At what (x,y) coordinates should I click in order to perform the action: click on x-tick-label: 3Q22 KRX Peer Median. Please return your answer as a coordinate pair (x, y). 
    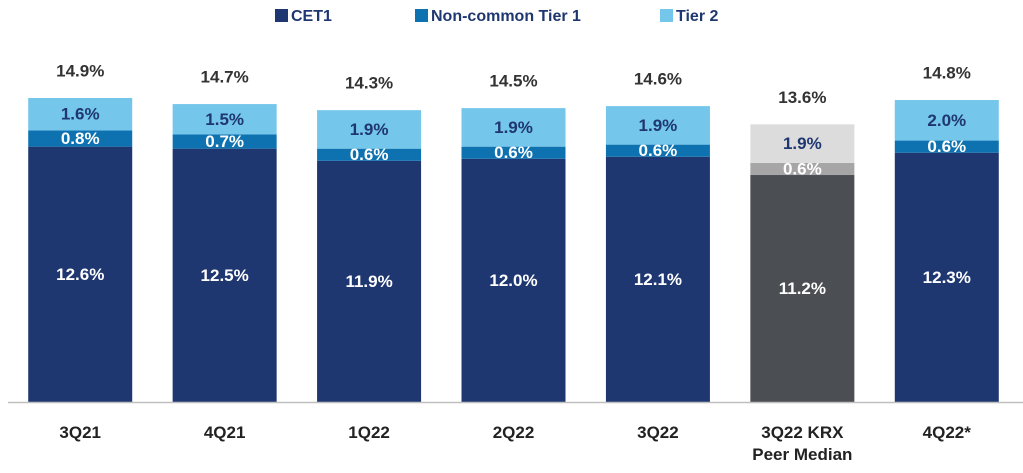
    Looking at the image, I should click on (802, 443).